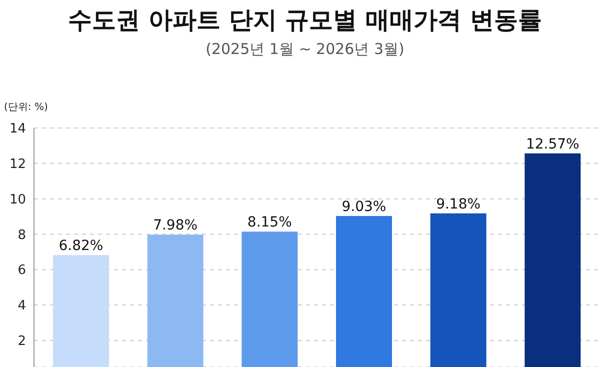 This screenshot has height=367, width=610. What do you see at coordinates (81, 246) in the screenshot?
I see `data-label: 6.82%` at bounding box center [81, 246].